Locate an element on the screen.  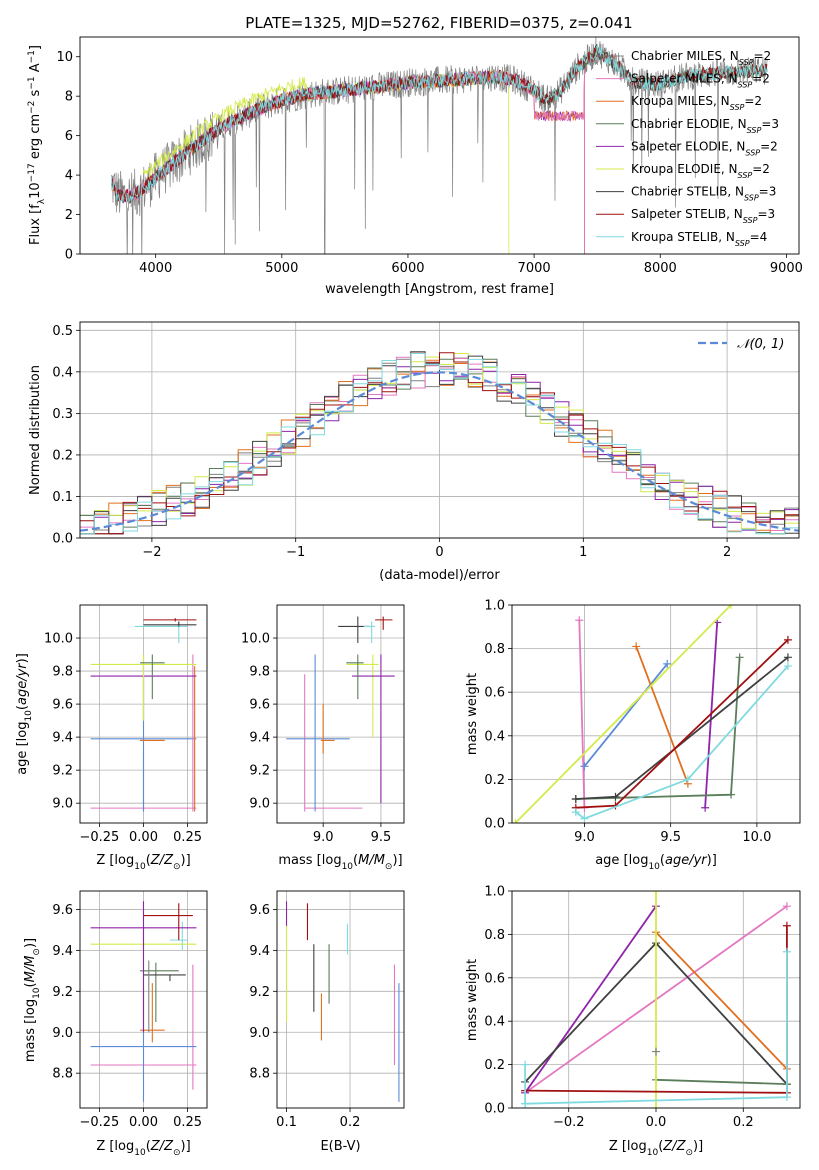
mass_vs_Z-plot-area is located at coordinates (143, 1001).